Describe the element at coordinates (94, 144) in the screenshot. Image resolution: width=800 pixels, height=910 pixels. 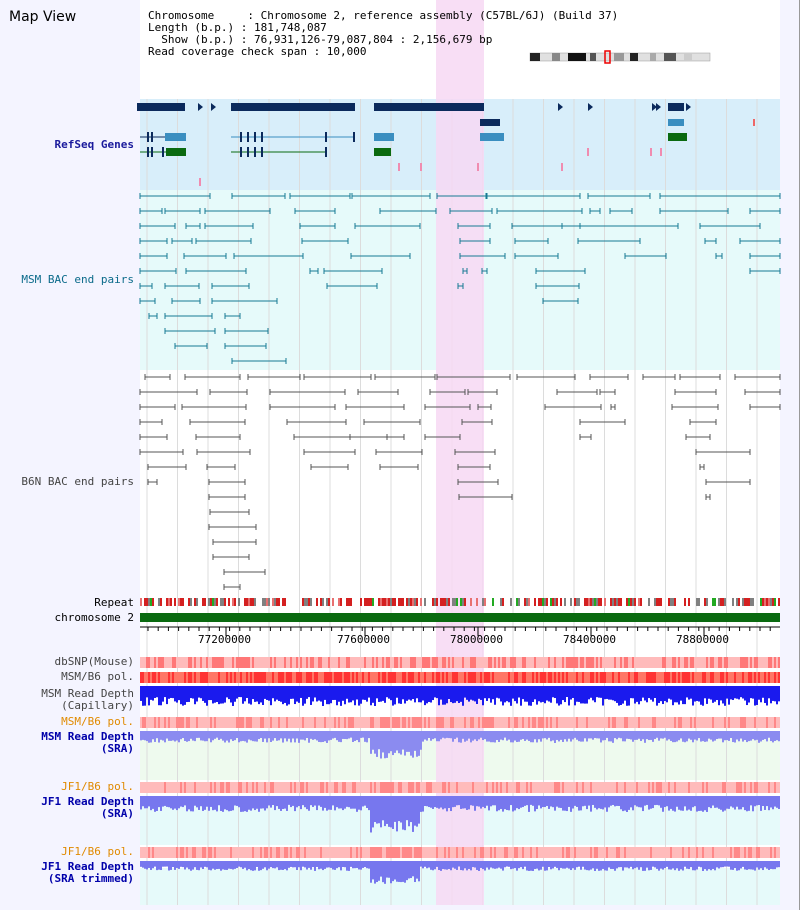
I see `track-label-refseq: RefSeq Genes` at that location.